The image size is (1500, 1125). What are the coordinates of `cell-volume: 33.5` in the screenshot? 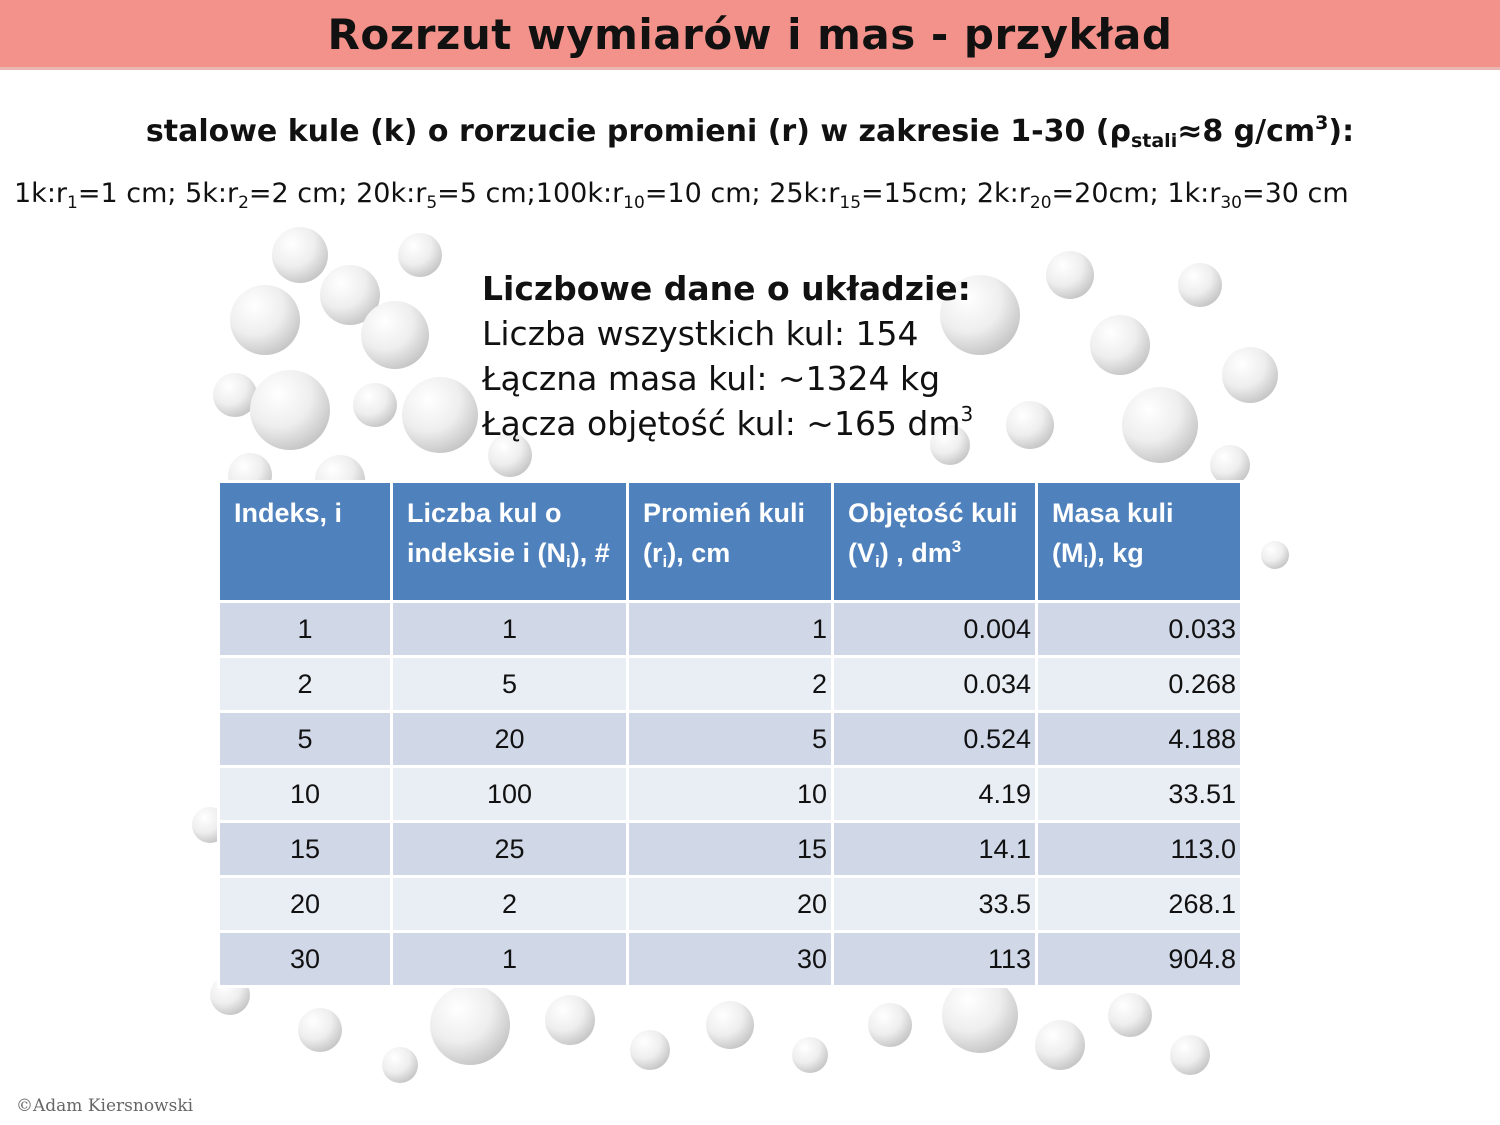 It's located at (934, 904).